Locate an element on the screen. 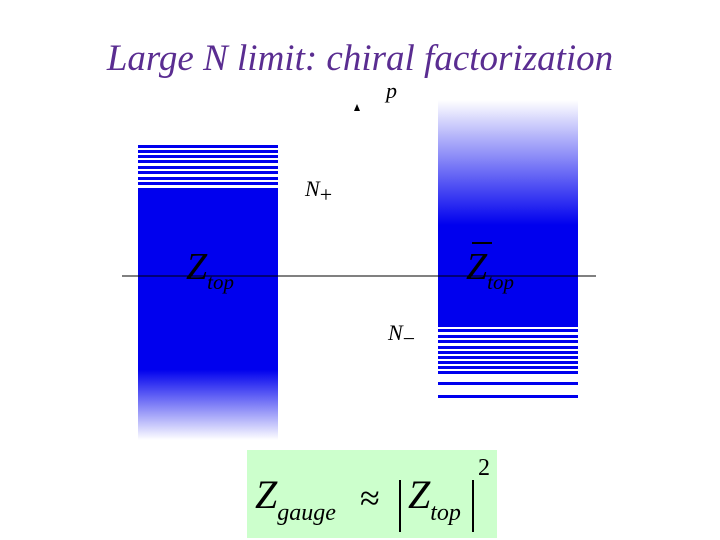  formula-box is located at coordinates (372, 494).